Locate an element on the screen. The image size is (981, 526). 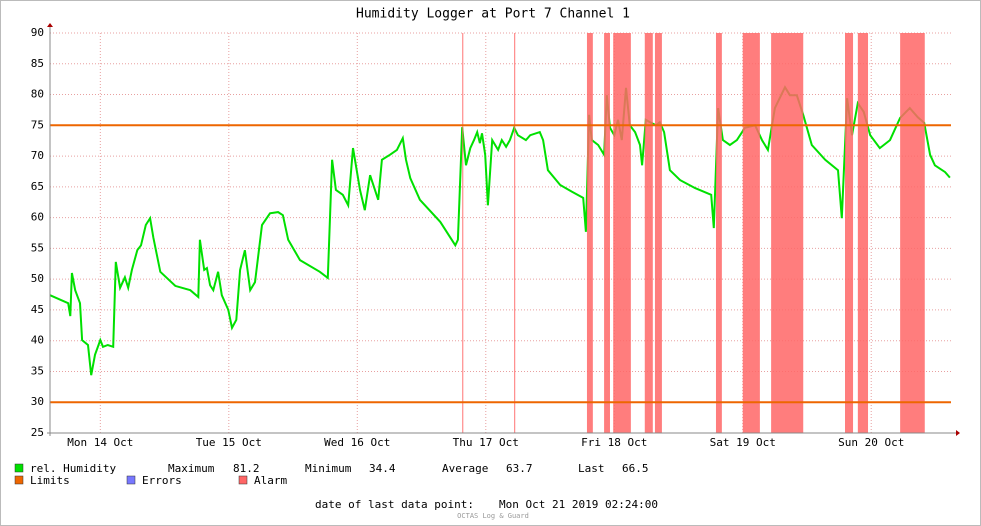
y-tick-label: 50 is located at coordinates (37, 278).